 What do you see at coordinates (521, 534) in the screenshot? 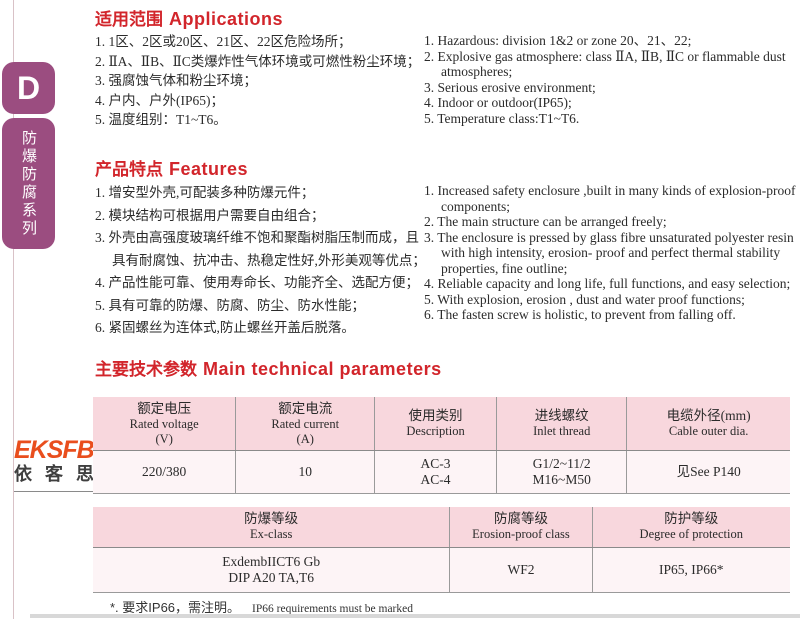
I see `column-header-en: Erosion-proof class` at bounding box center [521, 534].